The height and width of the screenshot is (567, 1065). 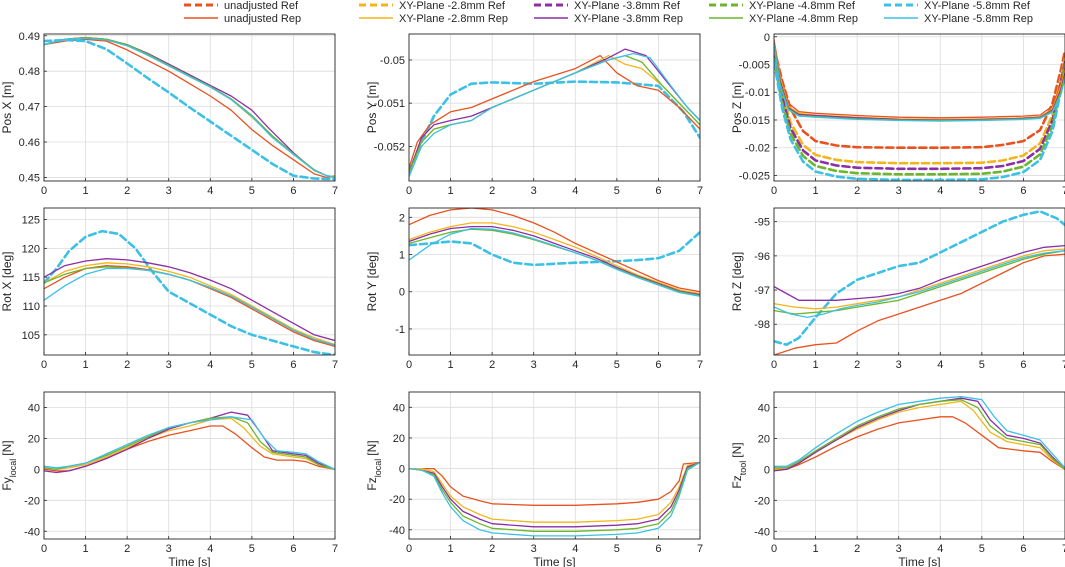 I want to click on y-axis-label: Pos X [m], so click(x=7, y=107).